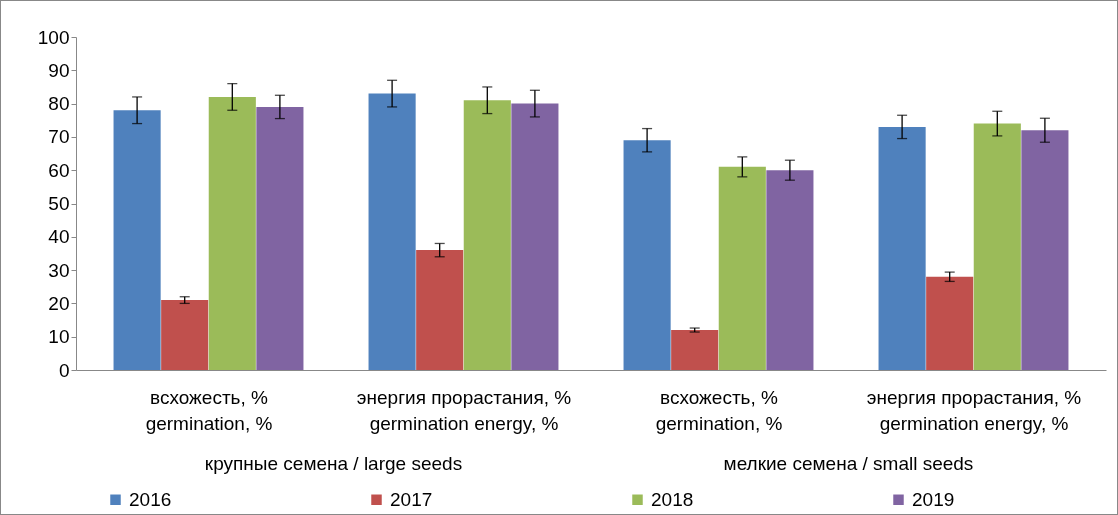 The height and width of the screenshot is (515, 1118). Describe the element at coordinates (848, 464) in the screenshot. I see `text: мелкие семена / small seeds` at that location.